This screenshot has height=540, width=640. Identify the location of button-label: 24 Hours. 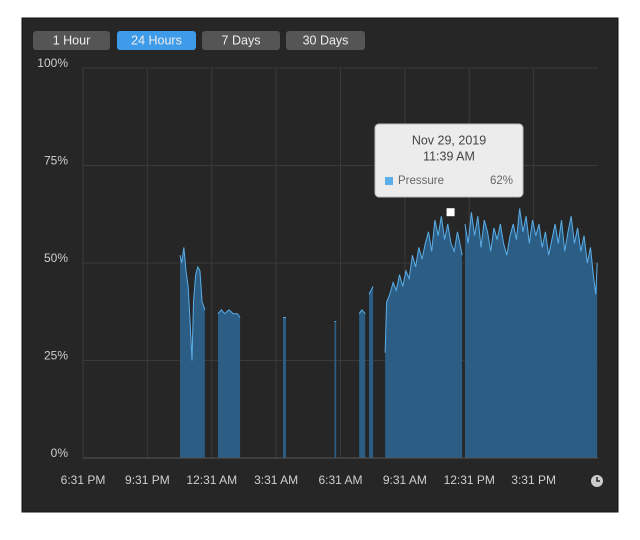
(156, 40).